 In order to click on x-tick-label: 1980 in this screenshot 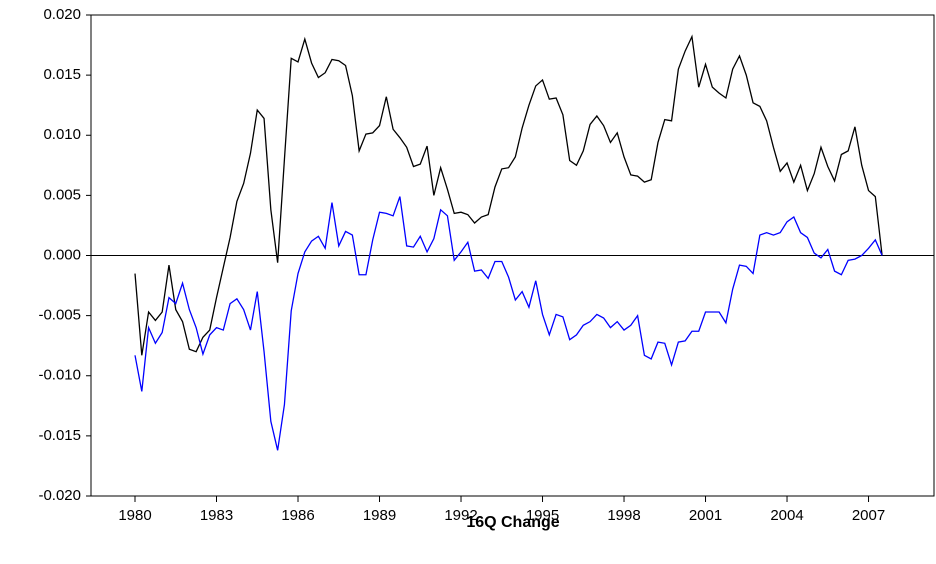, I will do `click(134, 515)`.